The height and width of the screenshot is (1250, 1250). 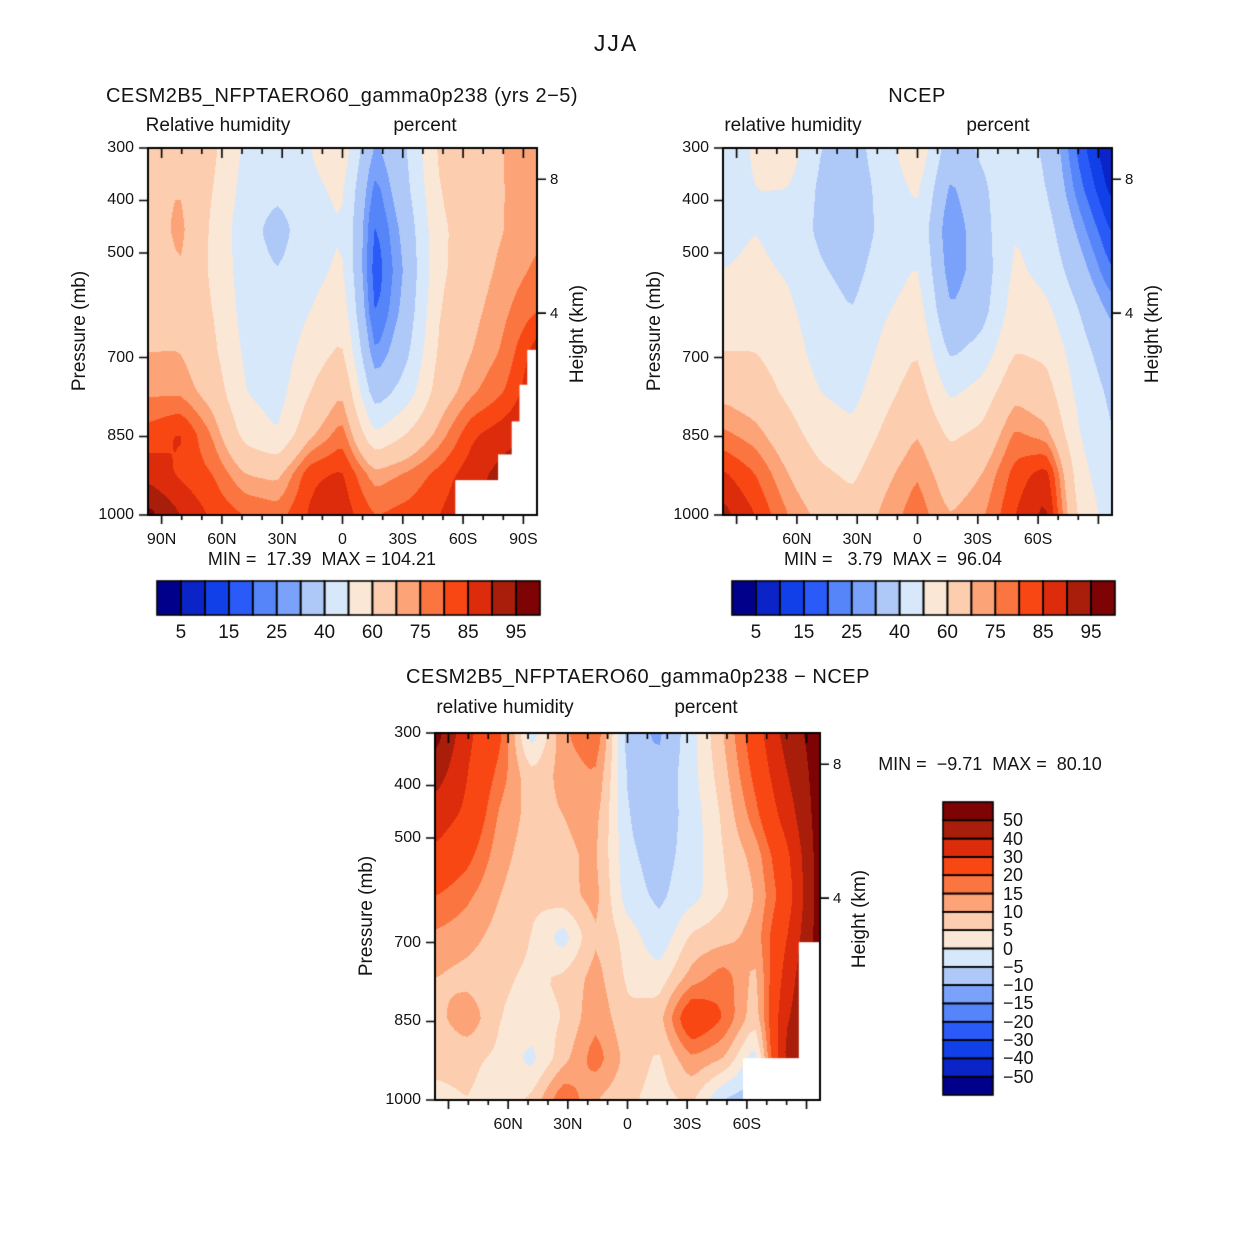 What do you see at coordinates (899, 632) in the screenshot?
I see `colorbar-label-ncep: 40` at bounding box center [899, 632].